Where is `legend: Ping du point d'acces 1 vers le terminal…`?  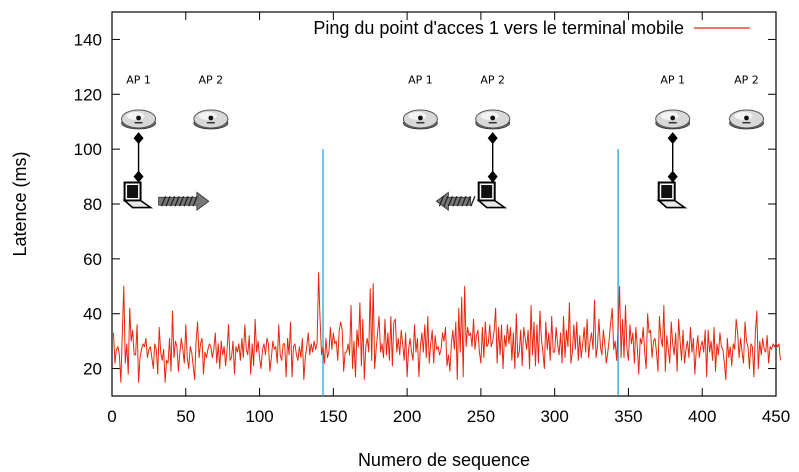 legend: Ping du point d'acces 1 vers le terminal… is located at coordinates (531, 28).